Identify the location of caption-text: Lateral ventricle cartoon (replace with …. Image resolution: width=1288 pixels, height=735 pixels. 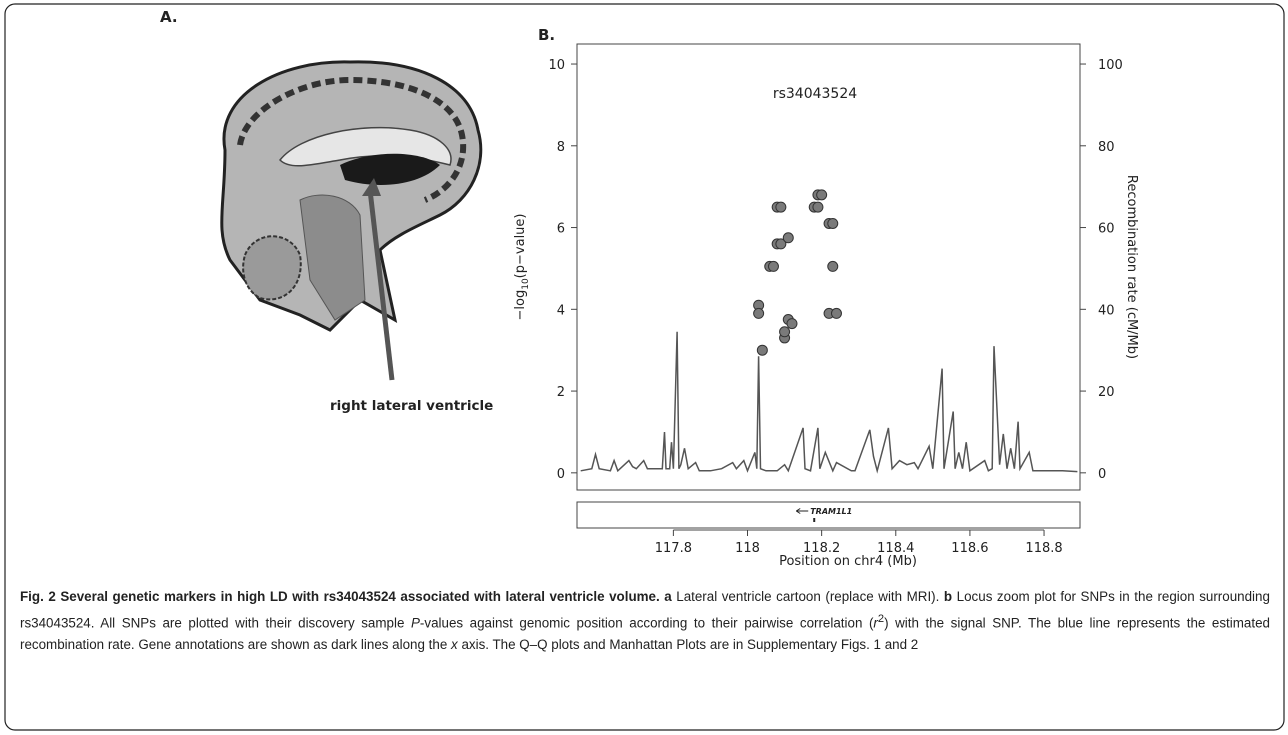
(808, 596).